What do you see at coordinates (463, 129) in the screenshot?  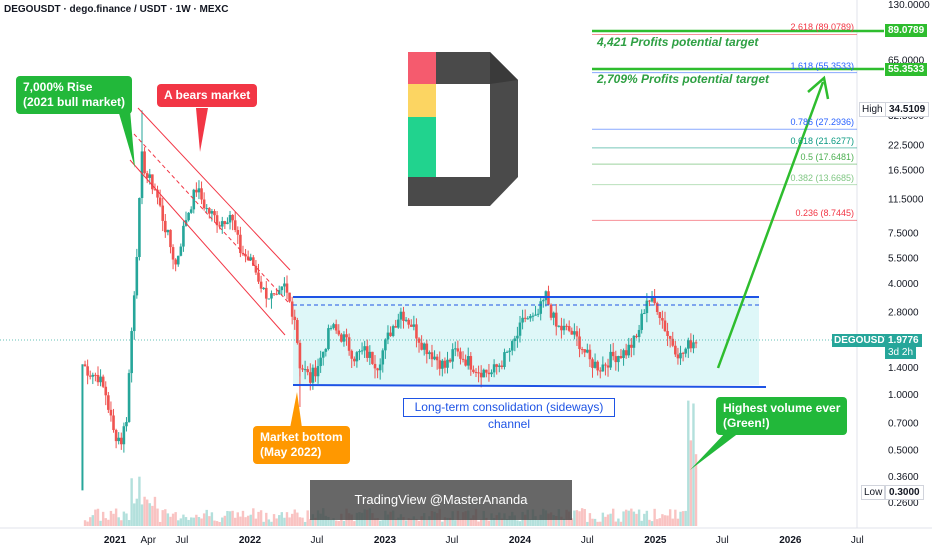 I see `dego-logo` at bounding box center [463, 129].